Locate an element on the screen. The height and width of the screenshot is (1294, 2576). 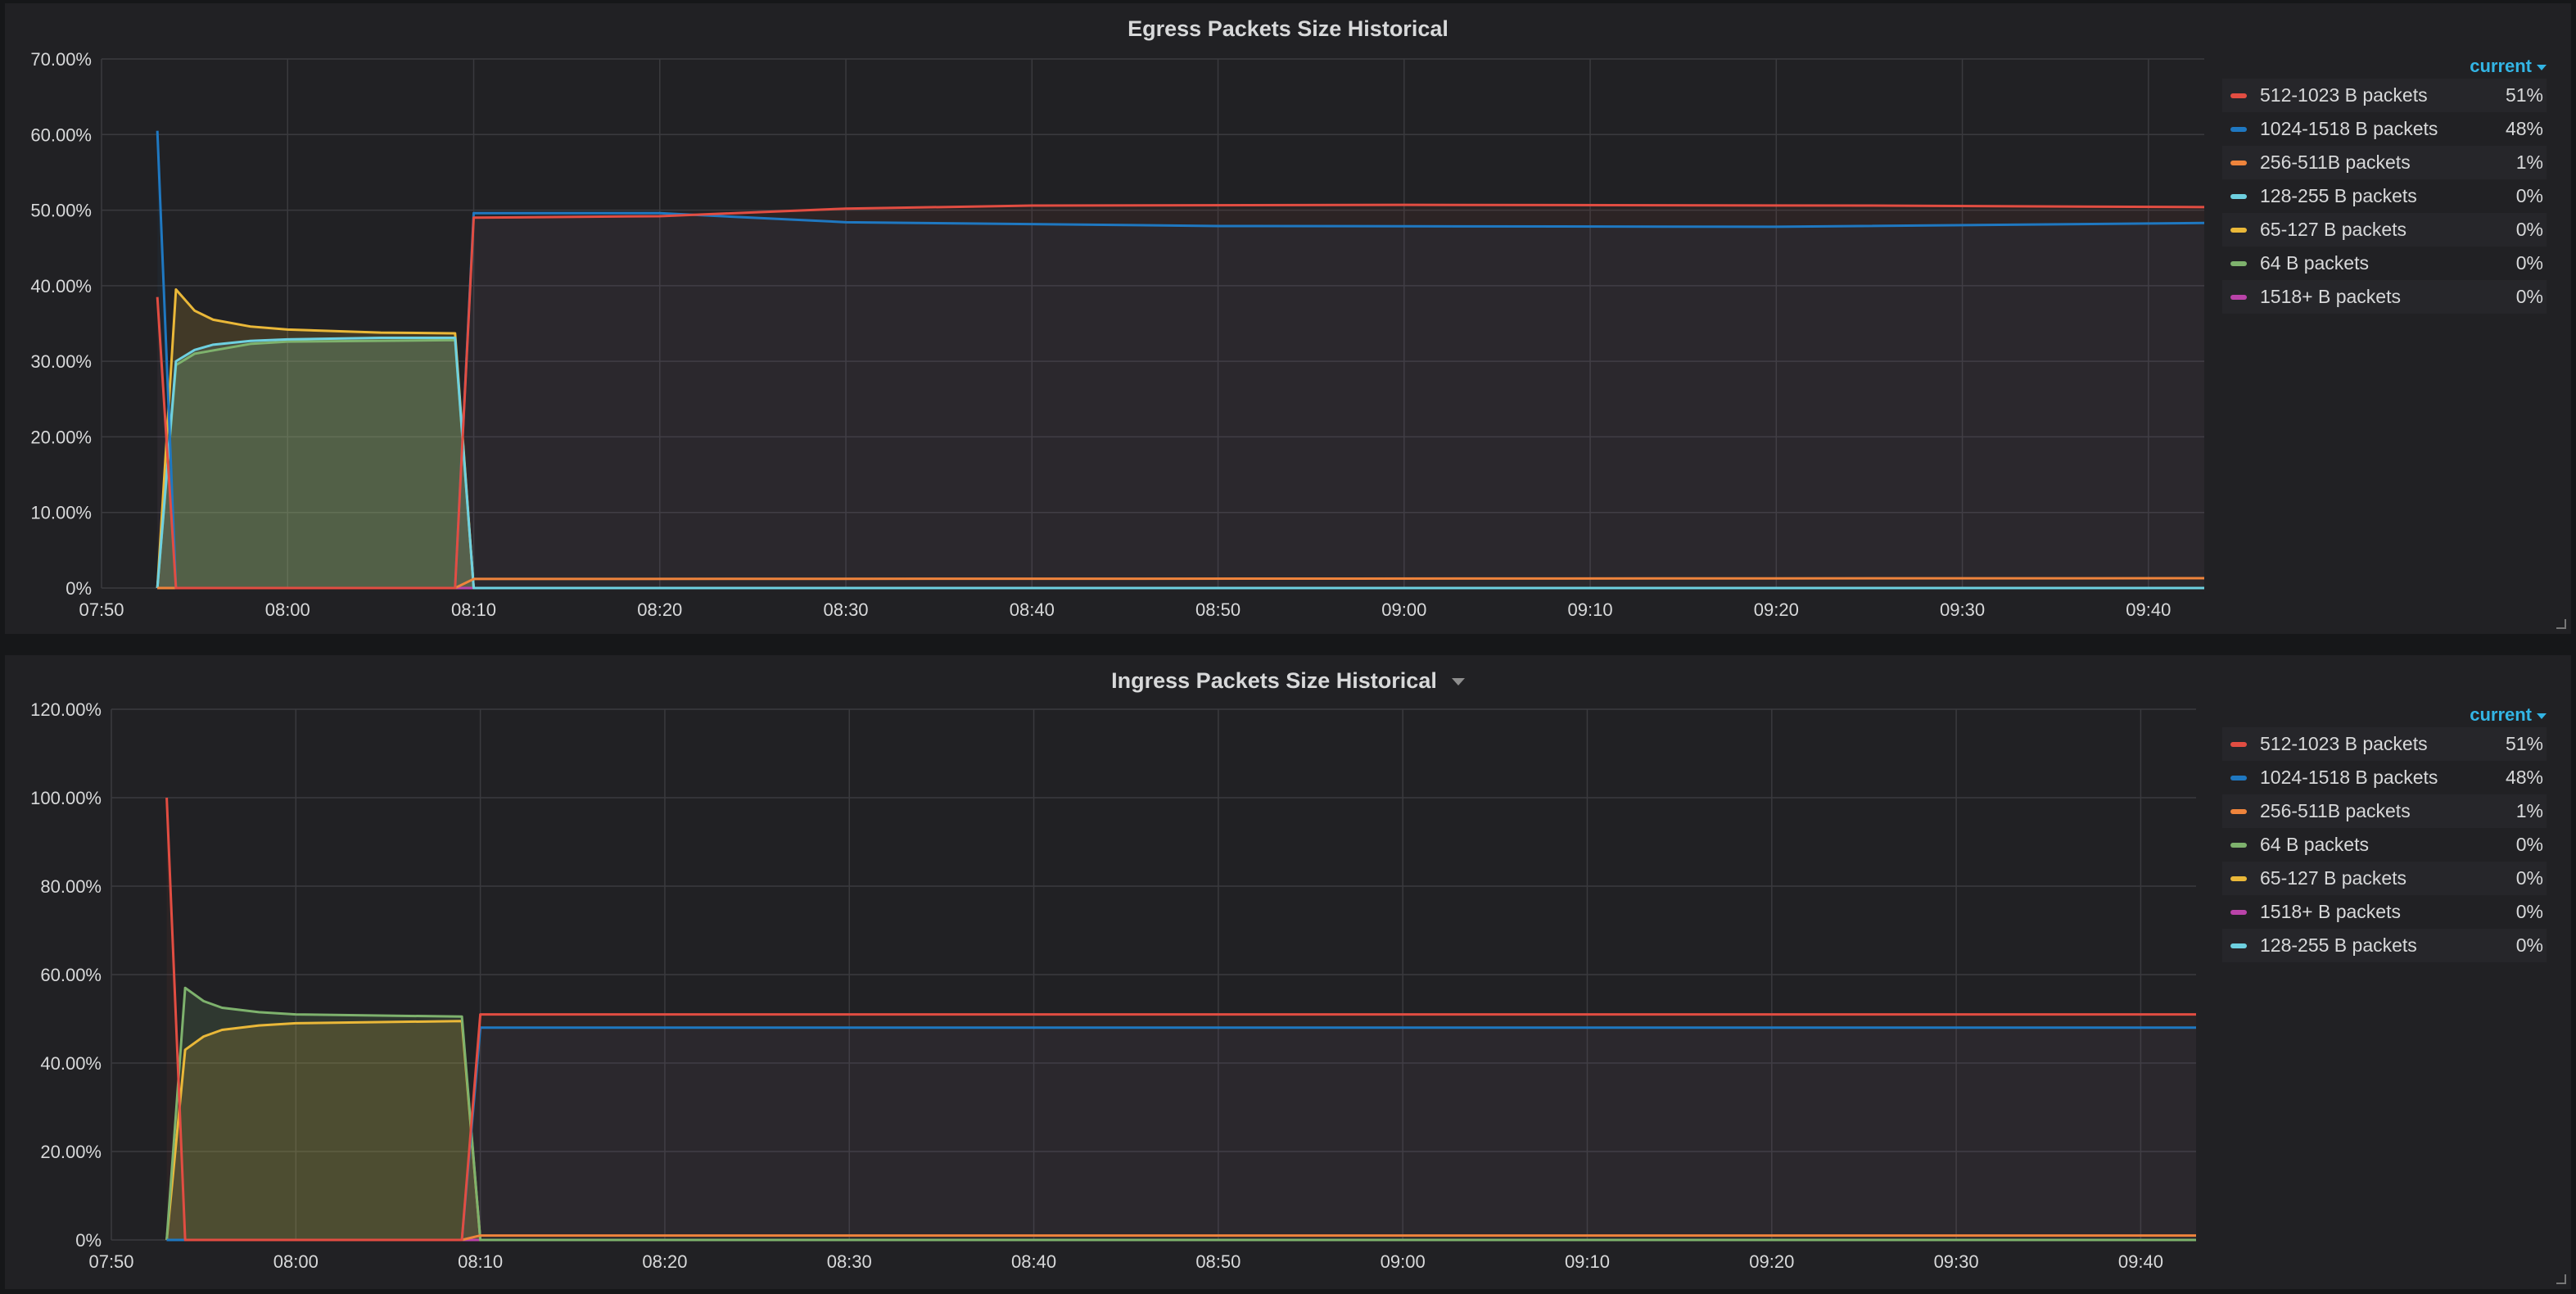
x-tick-label: 08:10 is located at coordinates (474, 610).